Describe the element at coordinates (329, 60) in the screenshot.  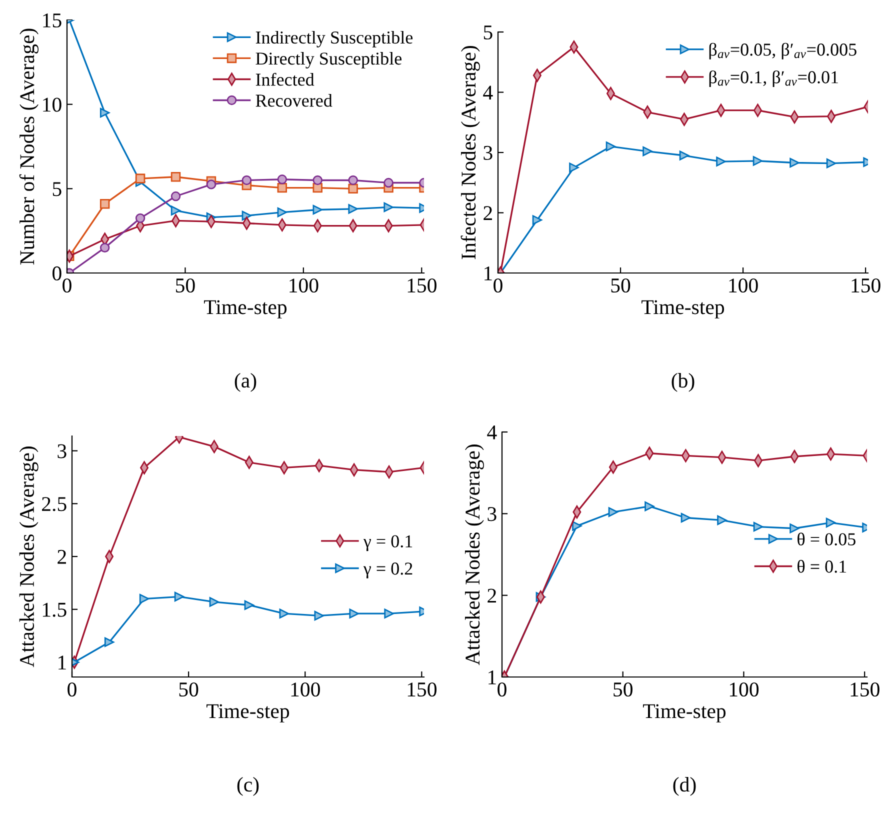
I see `legend-label: Directly Susceptible` at that location.